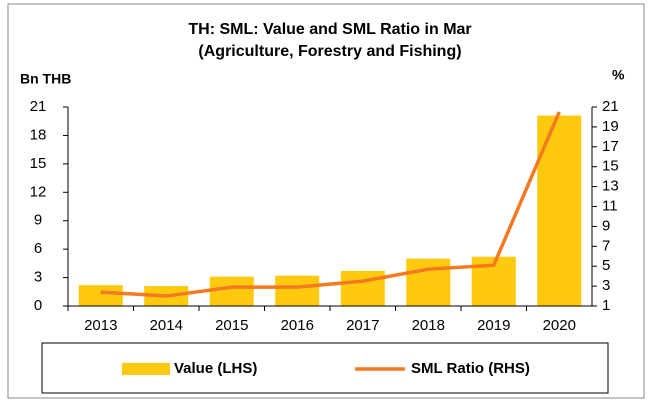 The width and height of the screenshot is (649, 401). What do you see at coordinates (325, 368) in the screenshot?
I see `legend-box` at bounding box center [325, 368].